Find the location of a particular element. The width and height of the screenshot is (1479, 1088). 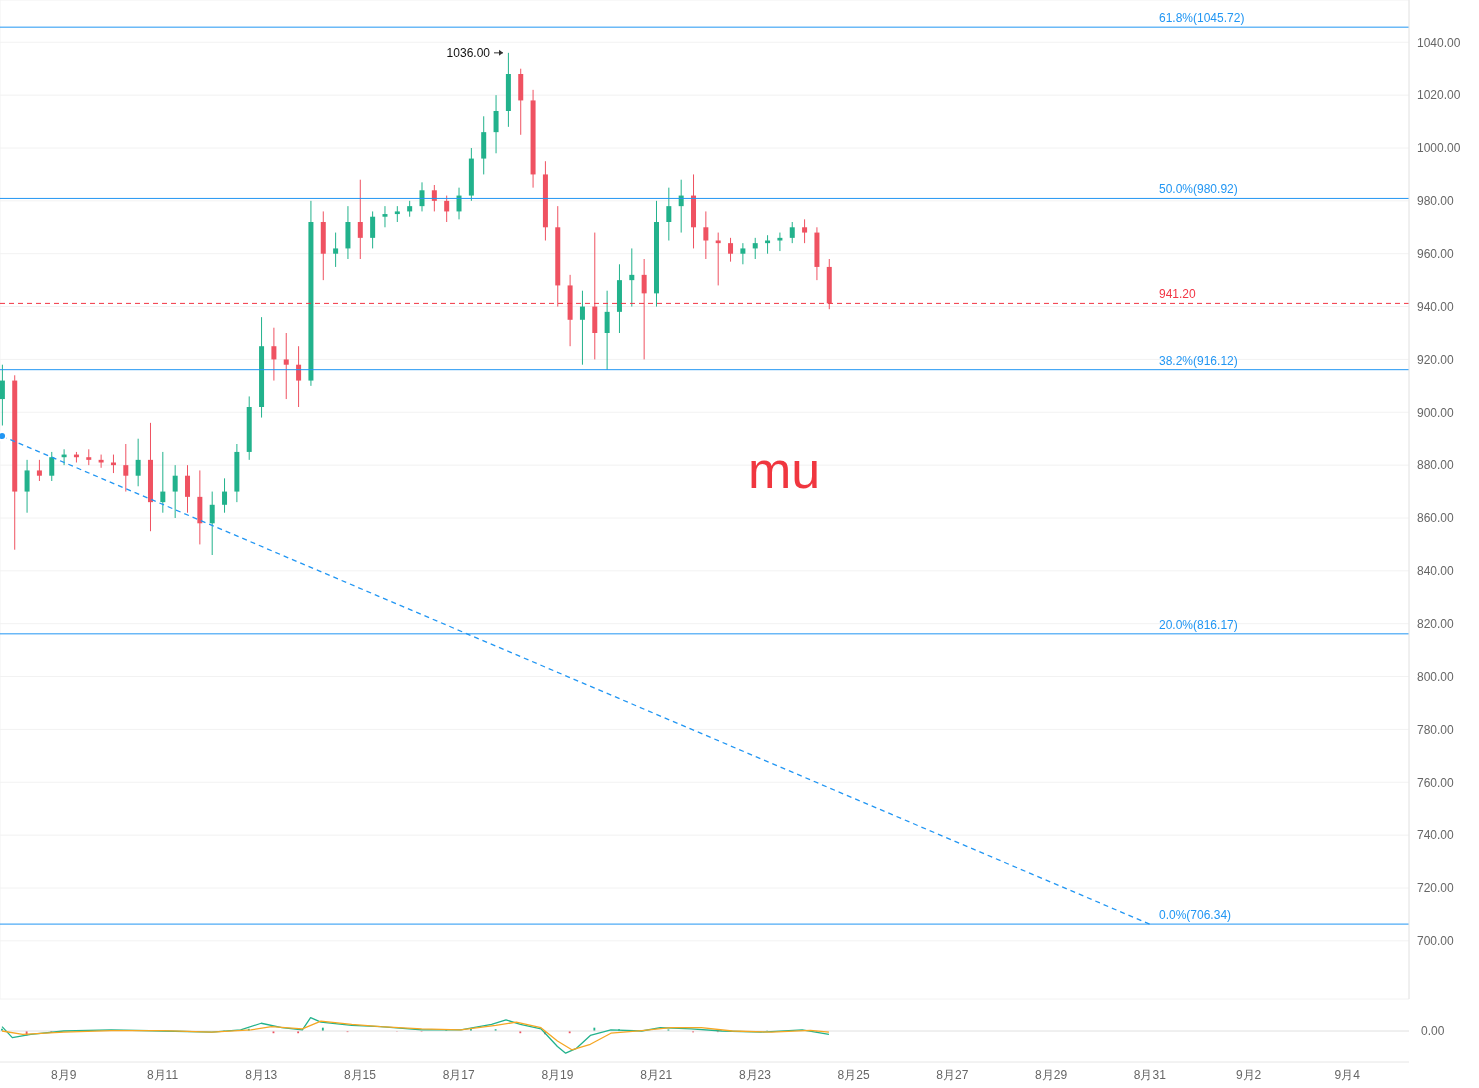

y-tick-label: 900.00 is located at coordinates (1436, 412).